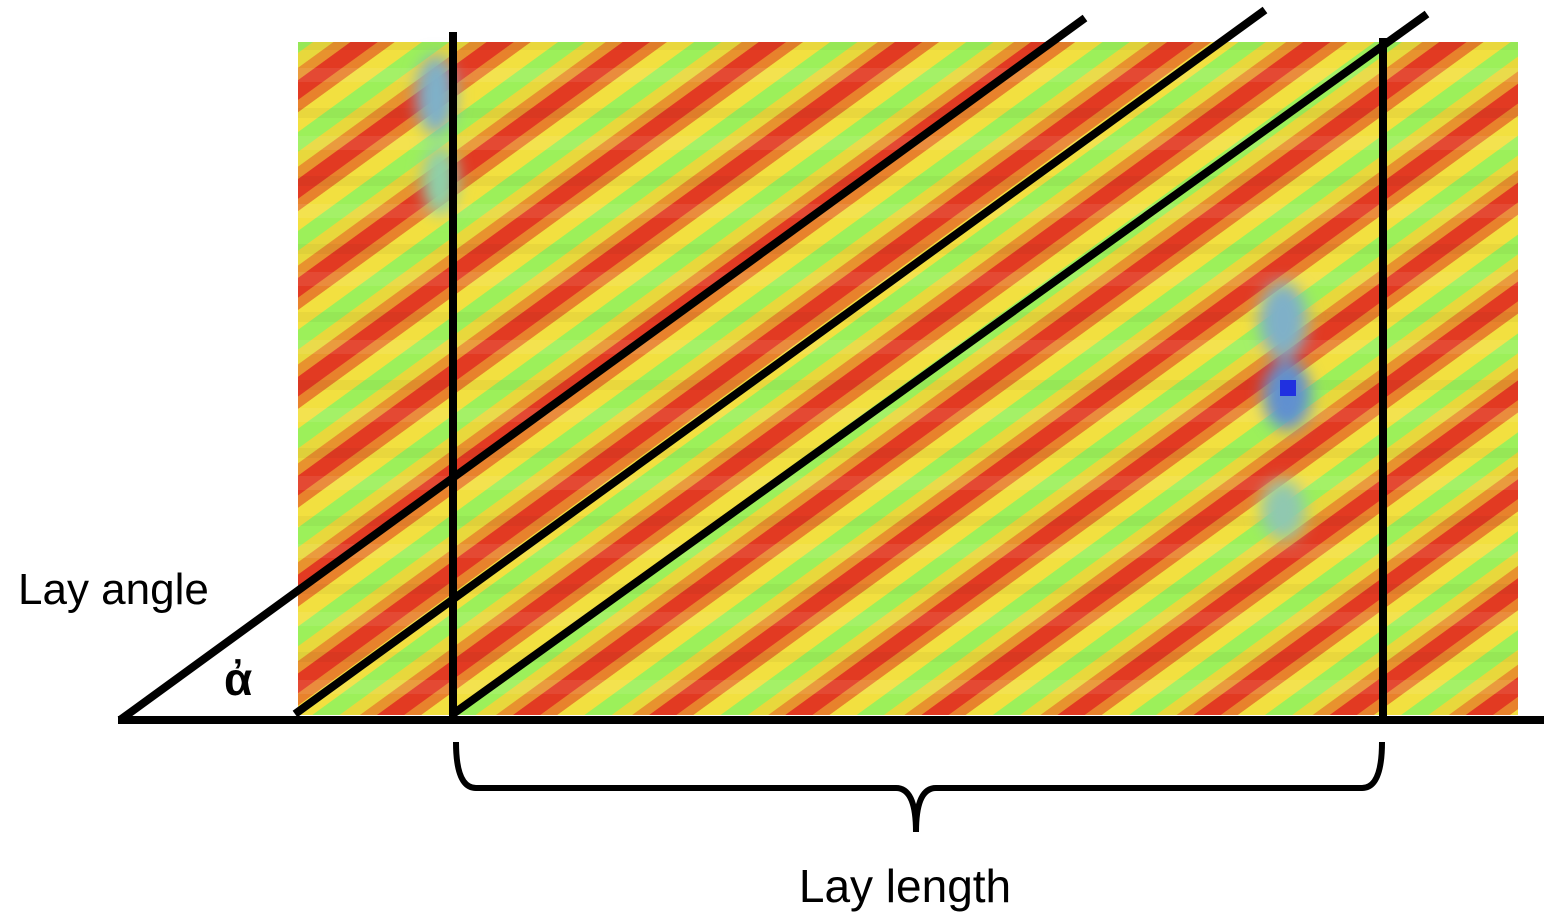 The width and height of the screenshot is (1544, 915). What do you see at coordinates (919, 787) in the screenshot?
I see `length-brace` at bounding box center [919, 787].